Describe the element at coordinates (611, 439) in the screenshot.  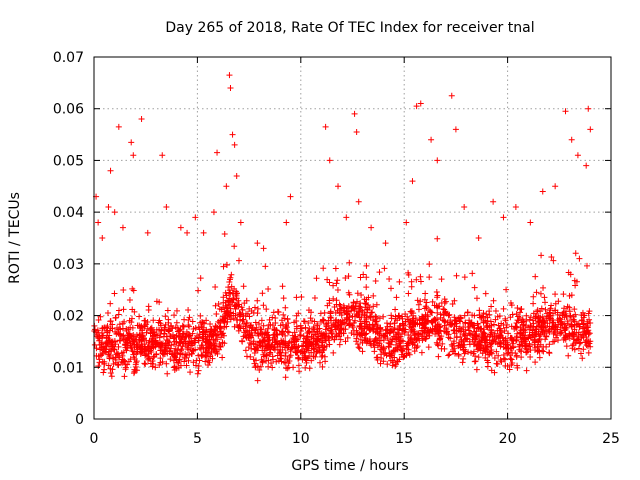
I see `x-tick-label: 25` at that location.